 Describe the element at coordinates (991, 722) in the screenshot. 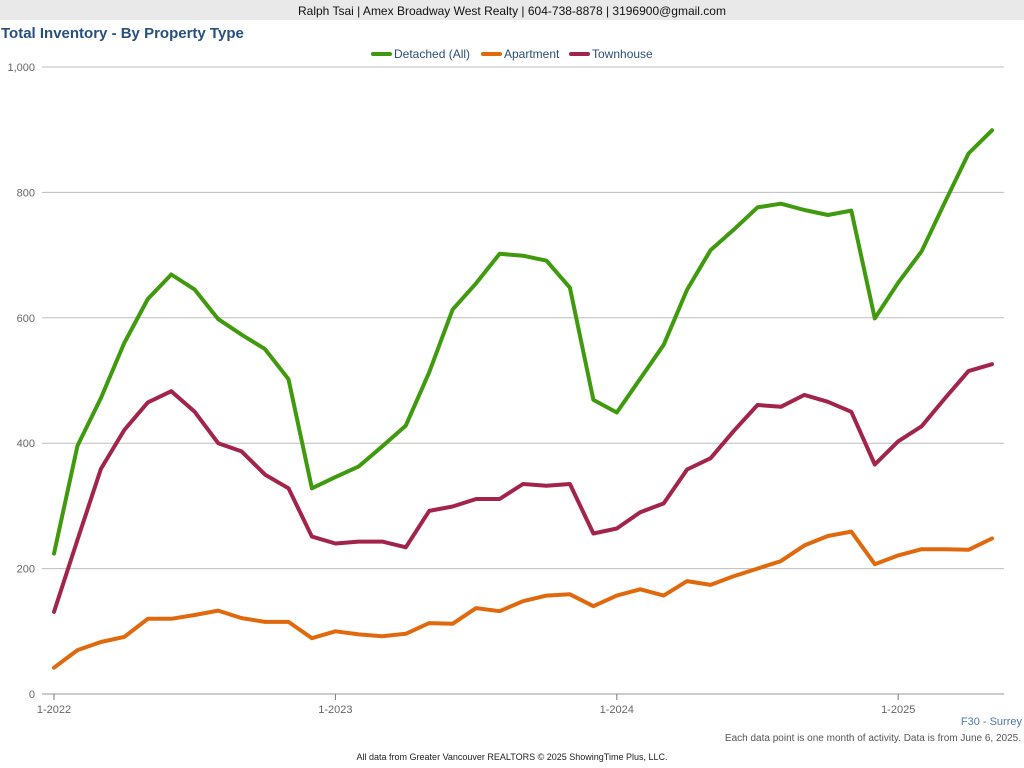

I see `region-label: F30 - Surrey` at that location.